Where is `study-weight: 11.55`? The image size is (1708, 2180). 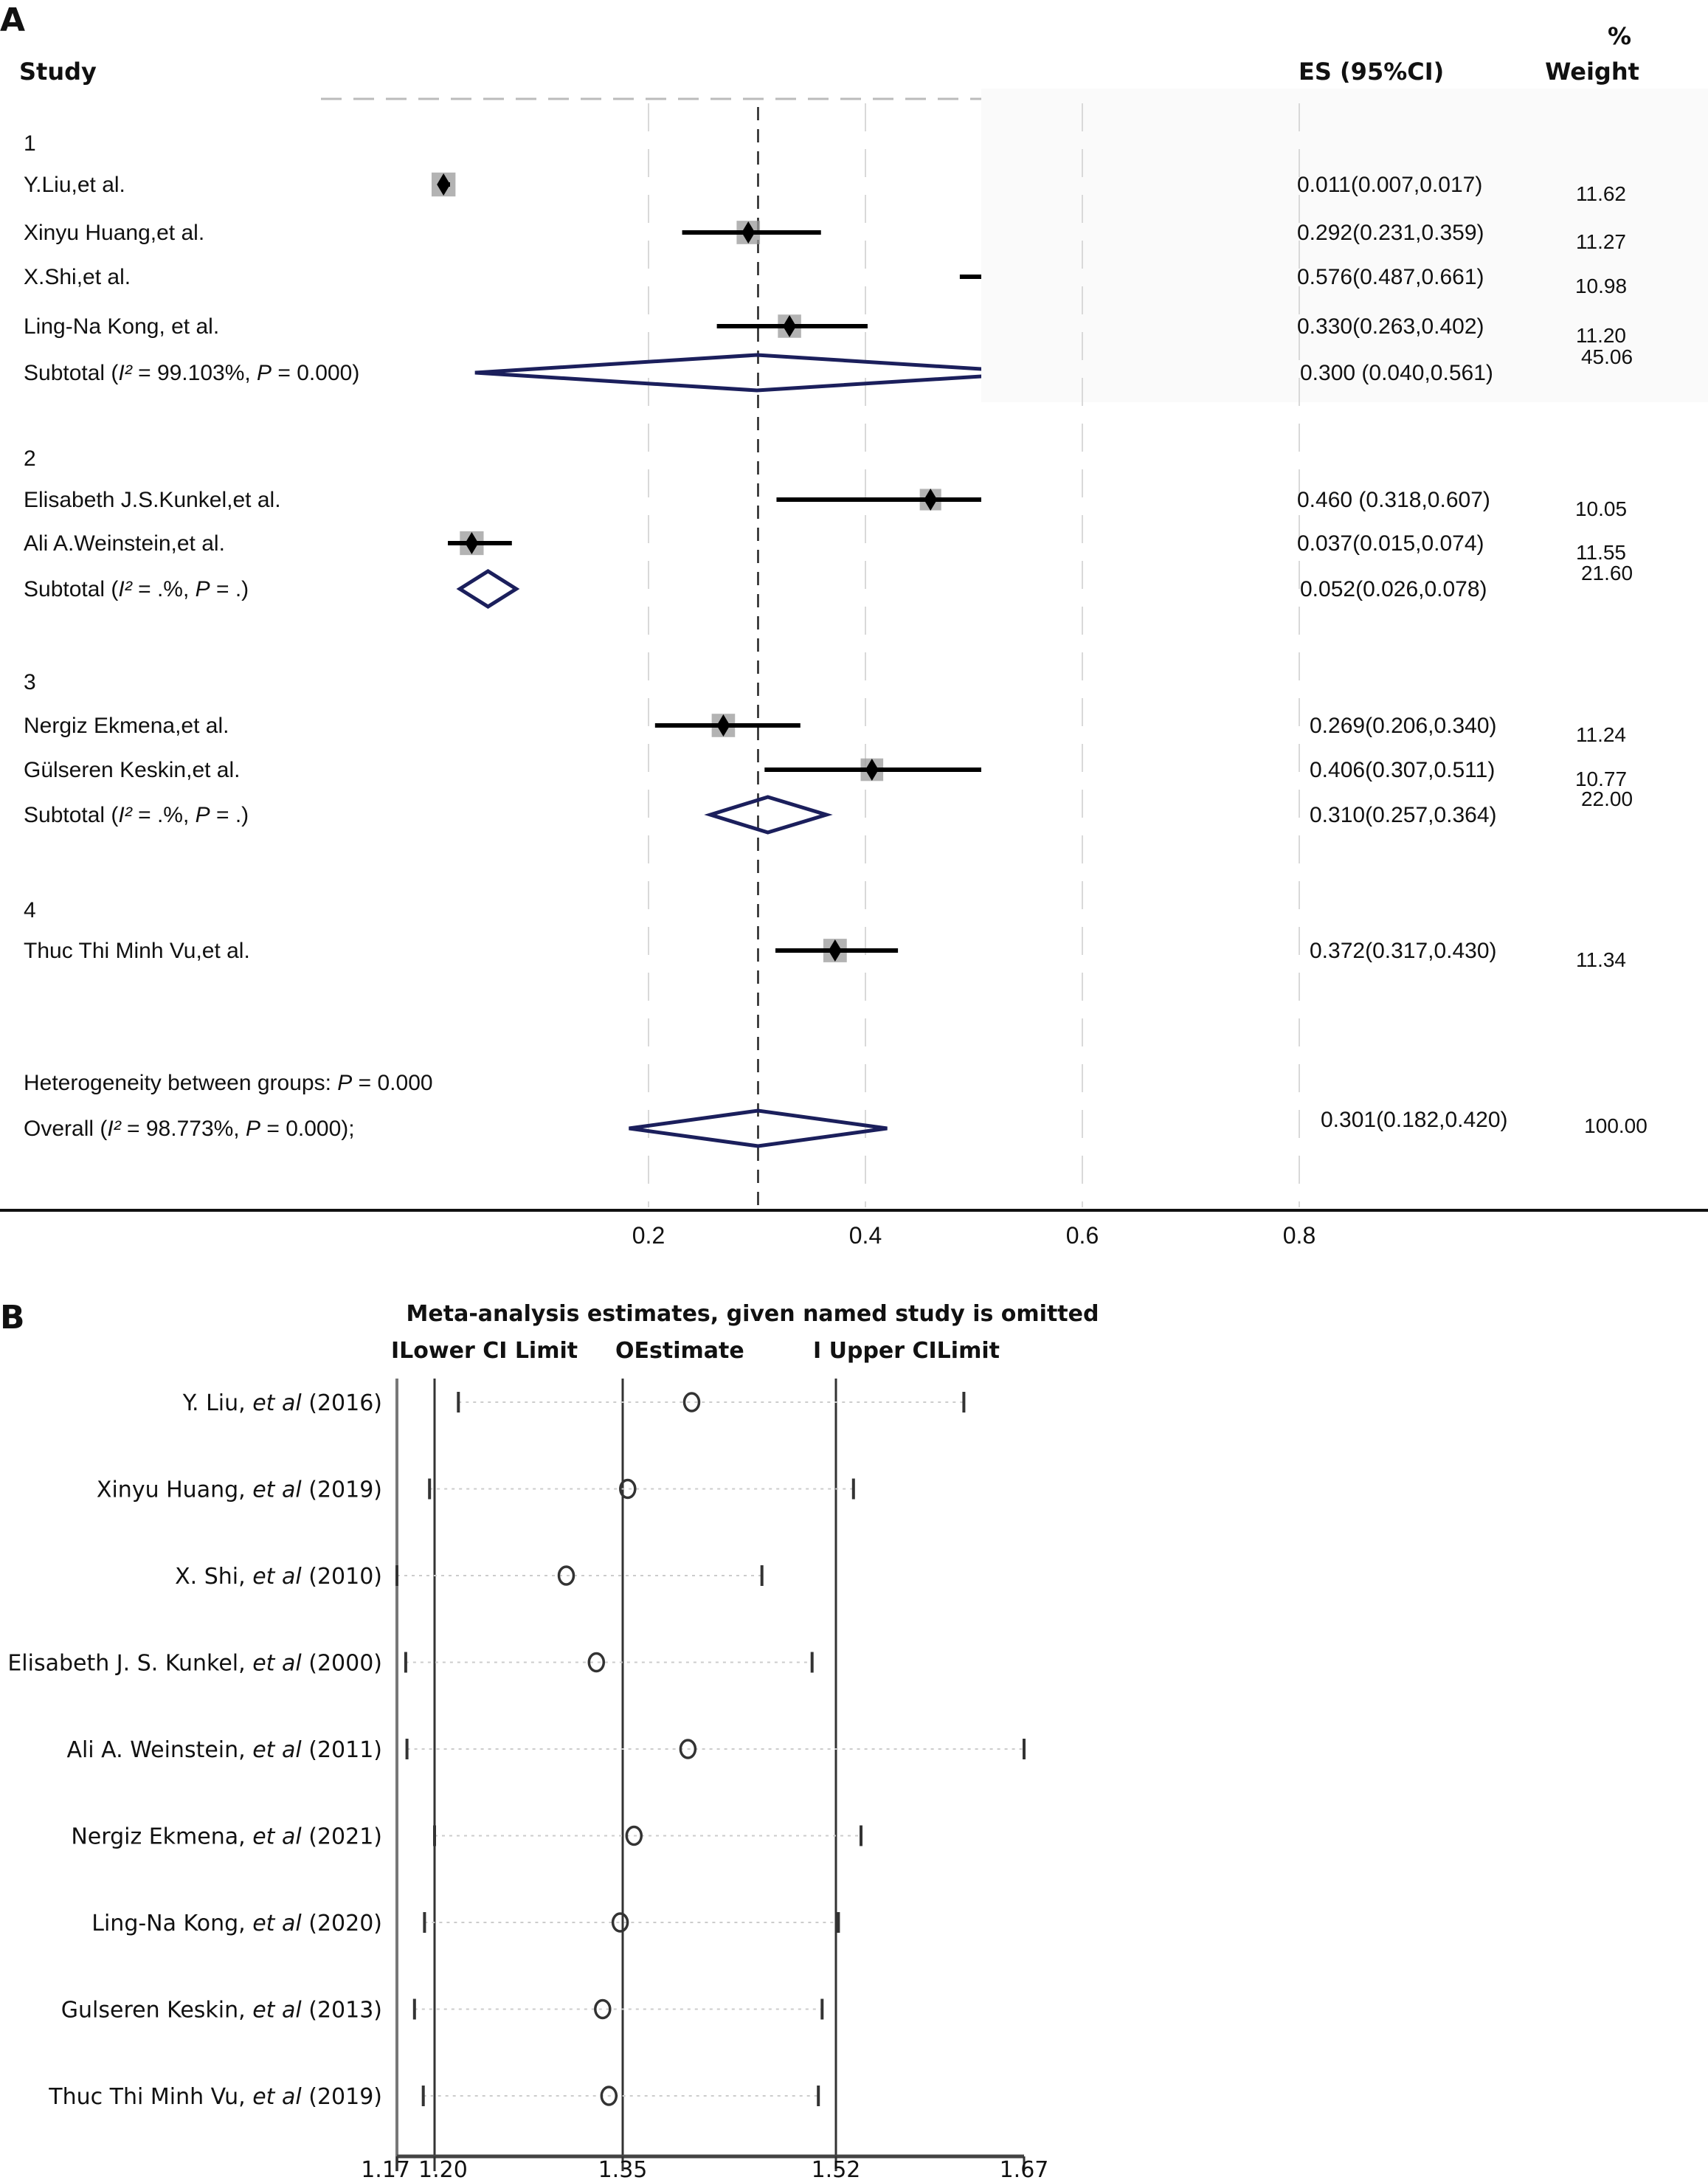 study-weight: 11.55 is located at coordinates (1601, 552).